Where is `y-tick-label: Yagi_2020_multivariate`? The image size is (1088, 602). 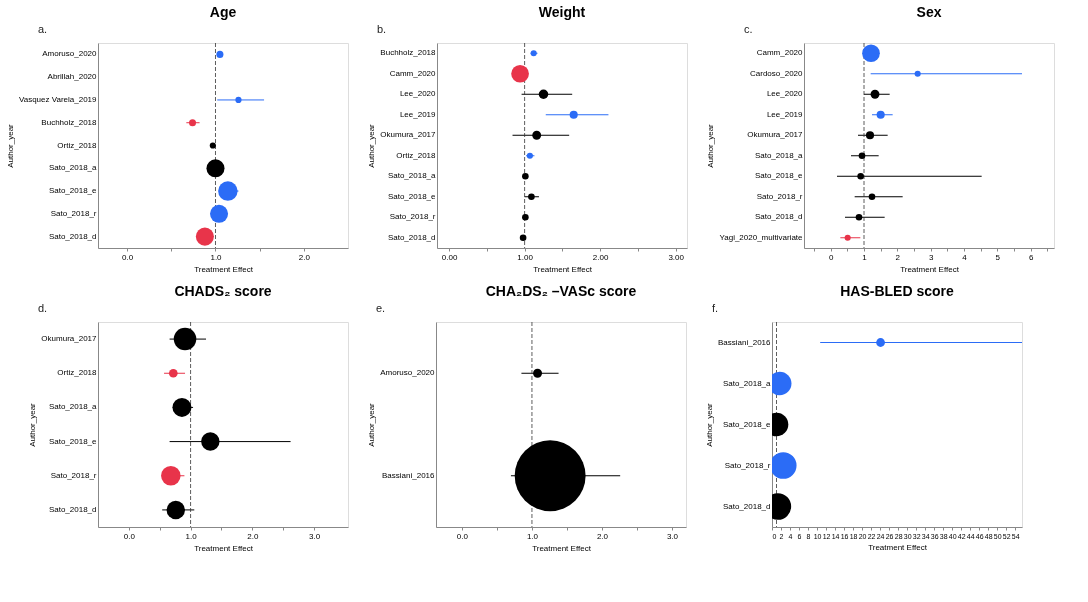 y-tick-label: Yagi_2020_multivariate is located at coordinates (761, 237).